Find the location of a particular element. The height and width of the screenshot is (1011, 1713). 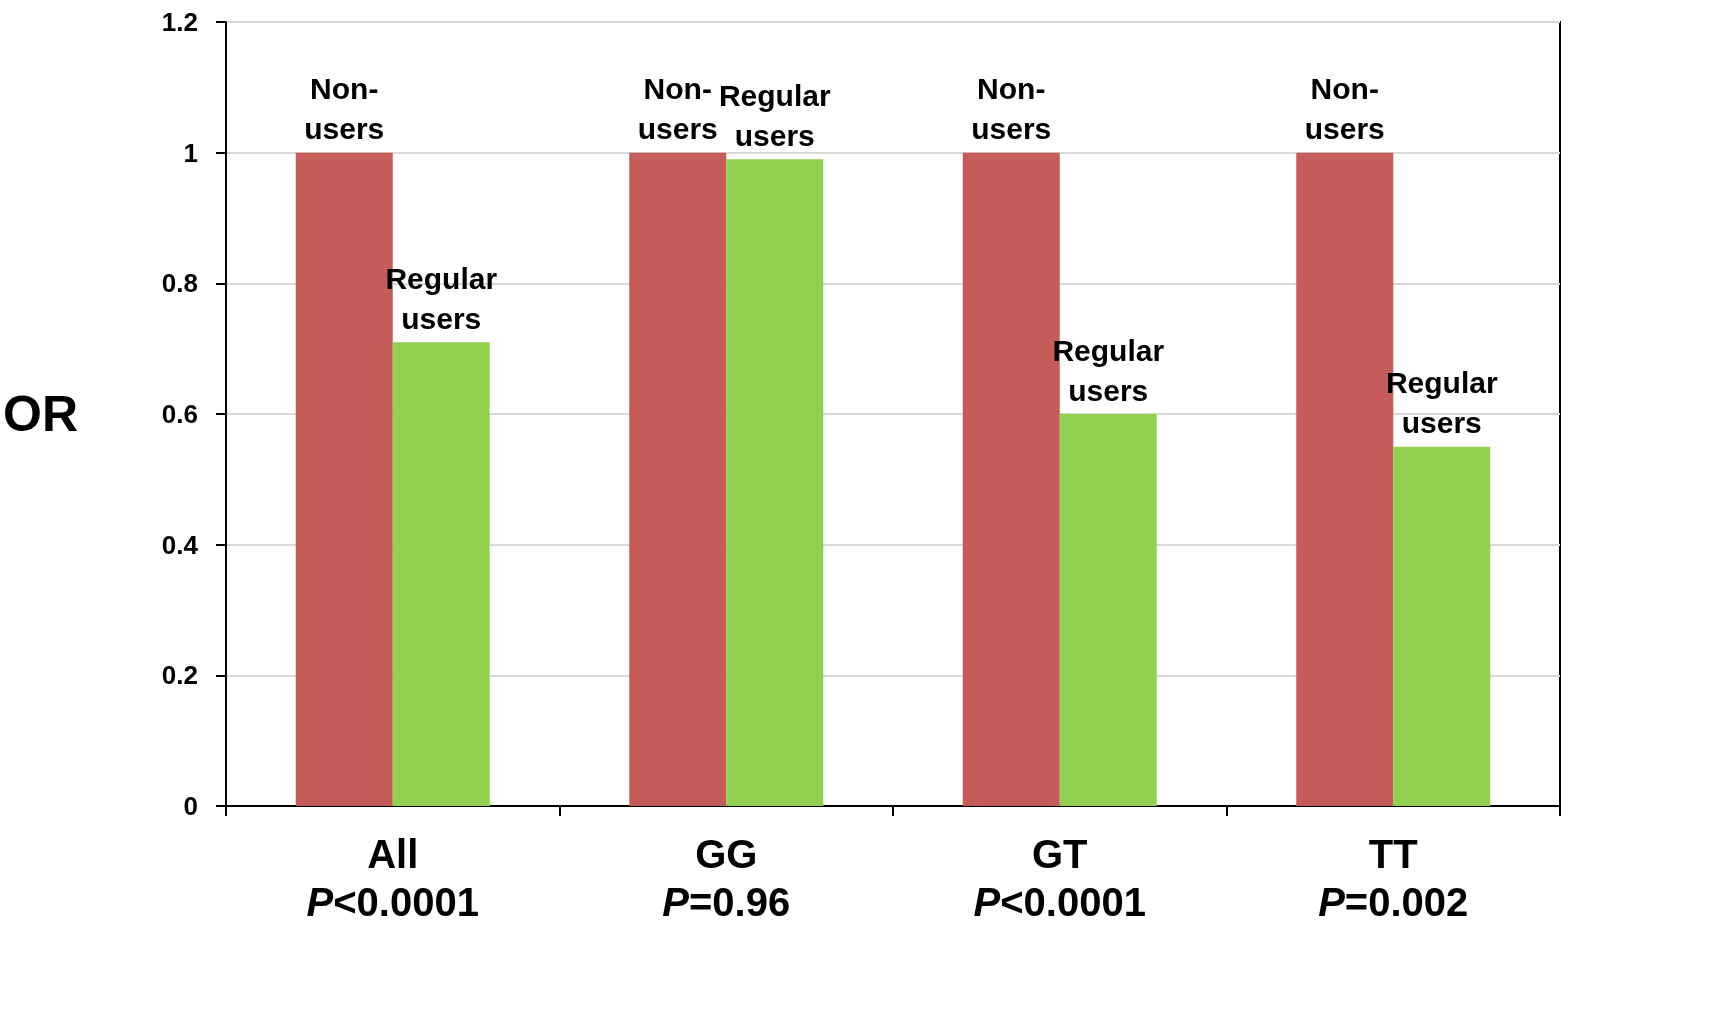

x-tick-label: GT P<0.0001 is located at coordinates (1059, 878).